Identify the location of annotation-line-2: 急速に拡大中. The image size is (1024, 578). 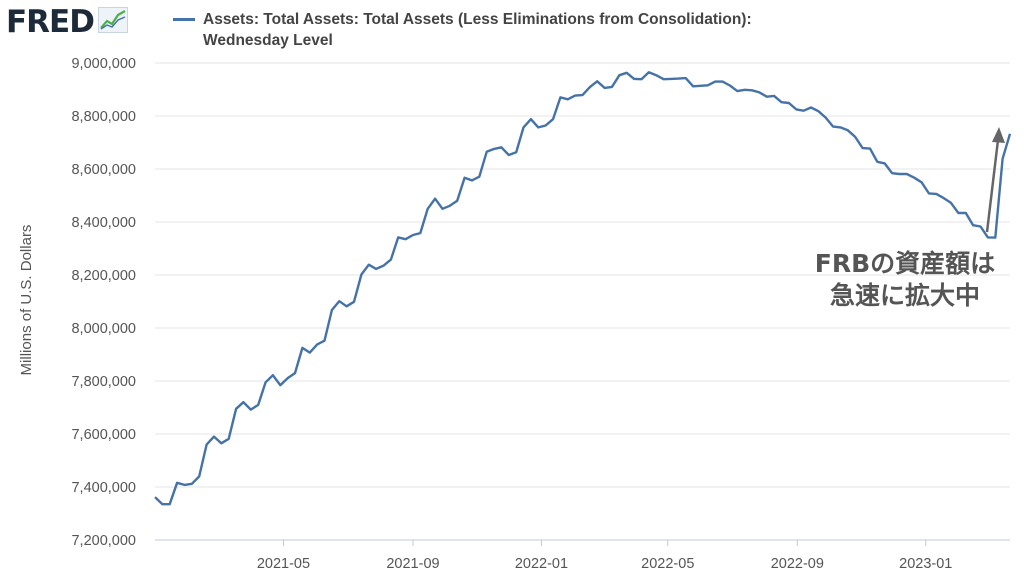
(904, 295).